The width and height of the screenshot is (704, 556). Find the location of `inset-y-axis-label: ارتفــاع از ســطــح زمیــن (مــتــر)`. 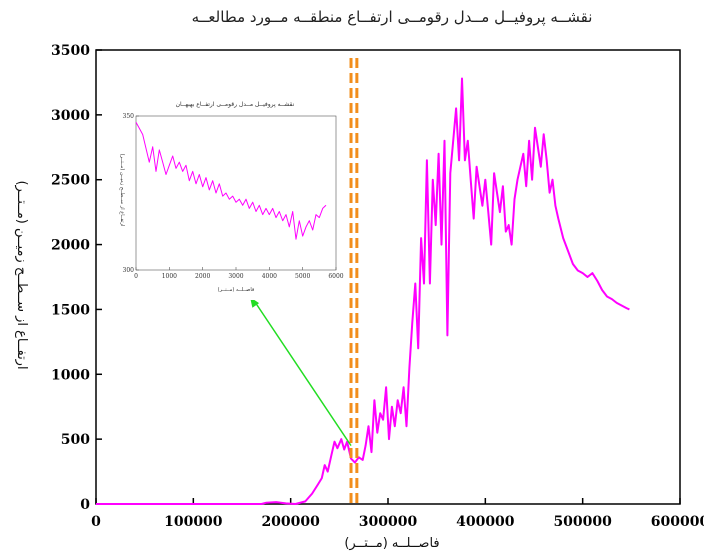

inset-y-axis-label: ارتفــاع از ســطــح زمیــن (مــتــر) is located at coordinates (122, 190).